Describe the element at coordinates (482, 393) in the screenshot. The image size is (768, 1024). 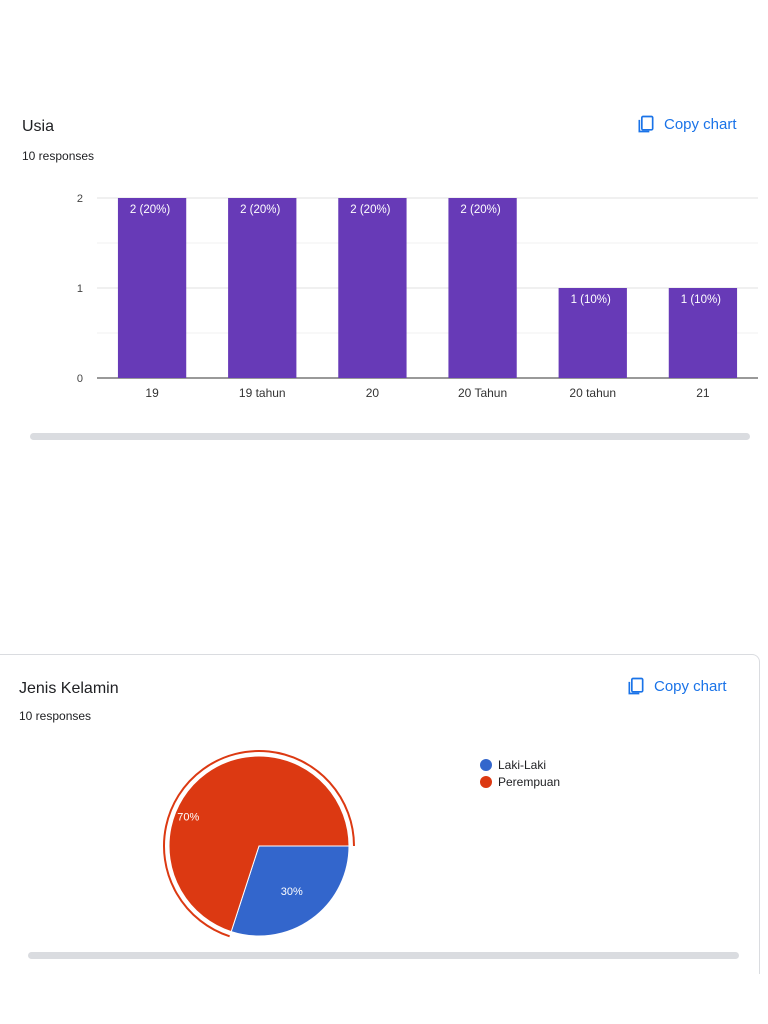
I see `x-tick-label: 20 Tahun` at that location.